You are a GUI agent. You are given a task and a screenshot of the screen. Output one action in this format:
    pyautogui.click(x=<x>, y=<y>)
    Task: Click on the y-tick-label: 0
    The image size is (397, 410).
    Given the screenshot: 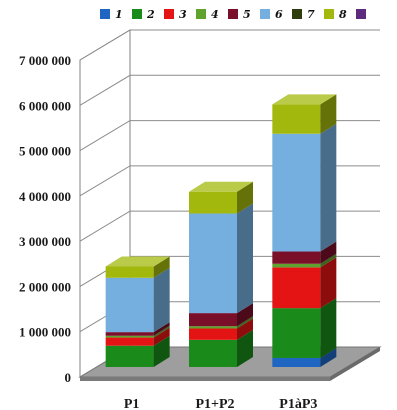 What is the action you would take?
    pyautogui.click(x=68, y=377)
    